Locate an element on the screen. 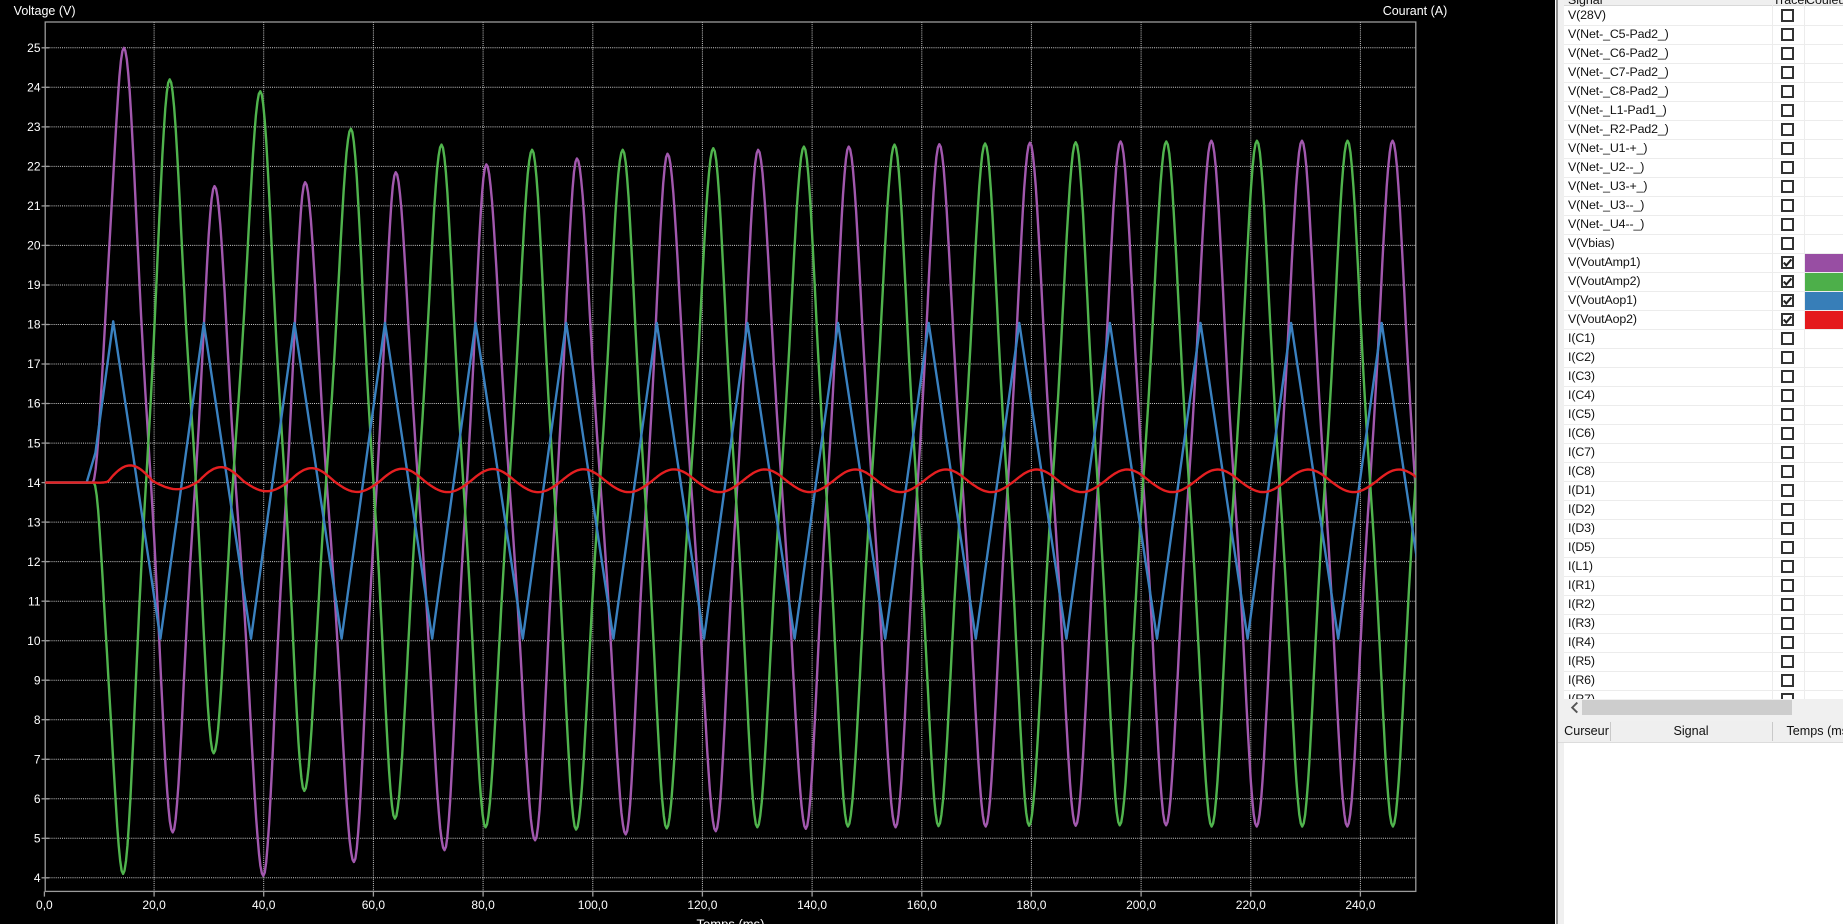  svg-text: 21 is located at coordinates (34, 206).